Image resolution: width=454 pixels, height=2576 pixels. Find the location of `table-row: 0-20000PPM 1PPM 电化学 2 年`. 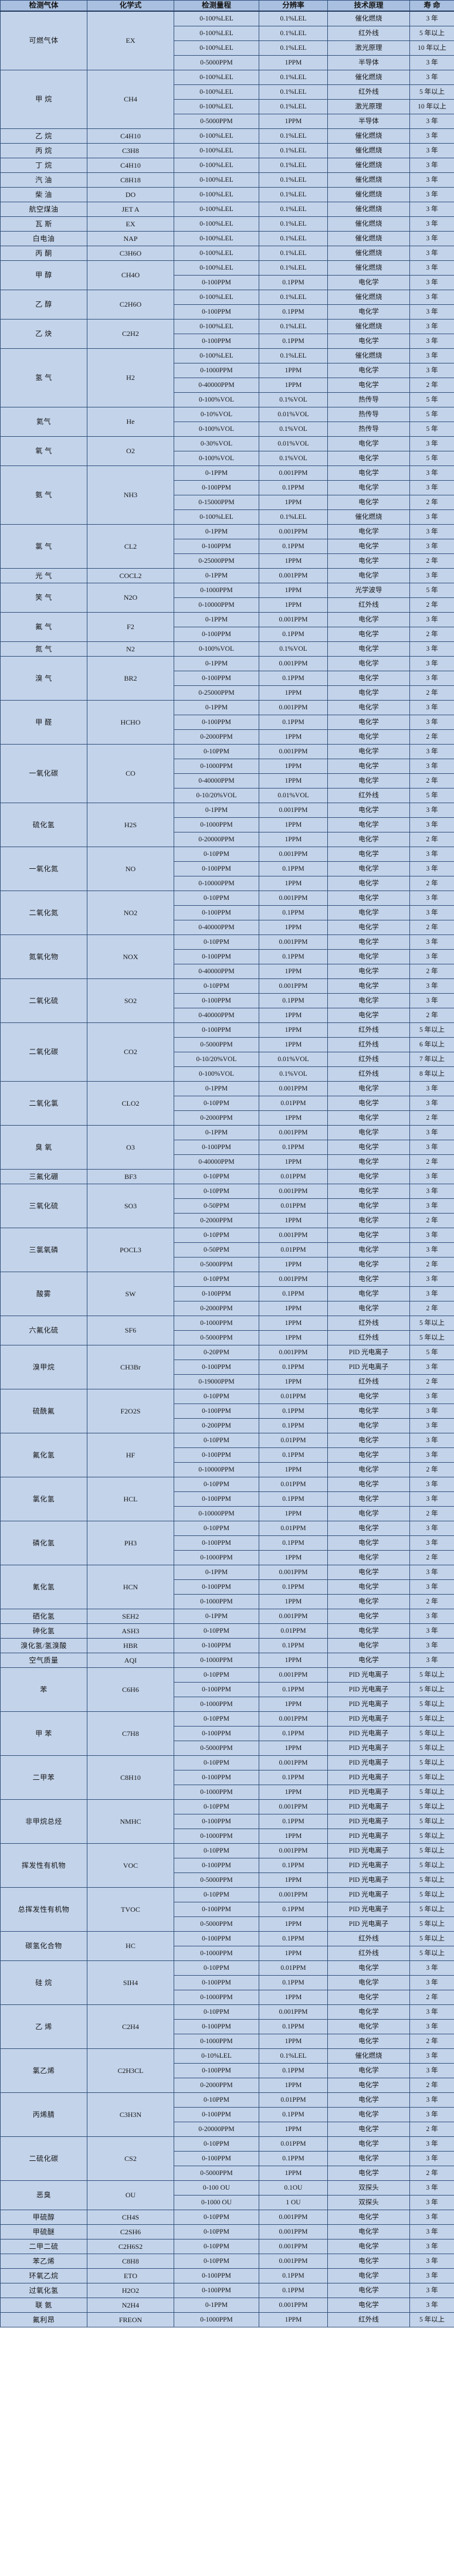

table-row: 0-20000PPM 1PPM 电化学 2 年 is located at coordinates (227, 839).